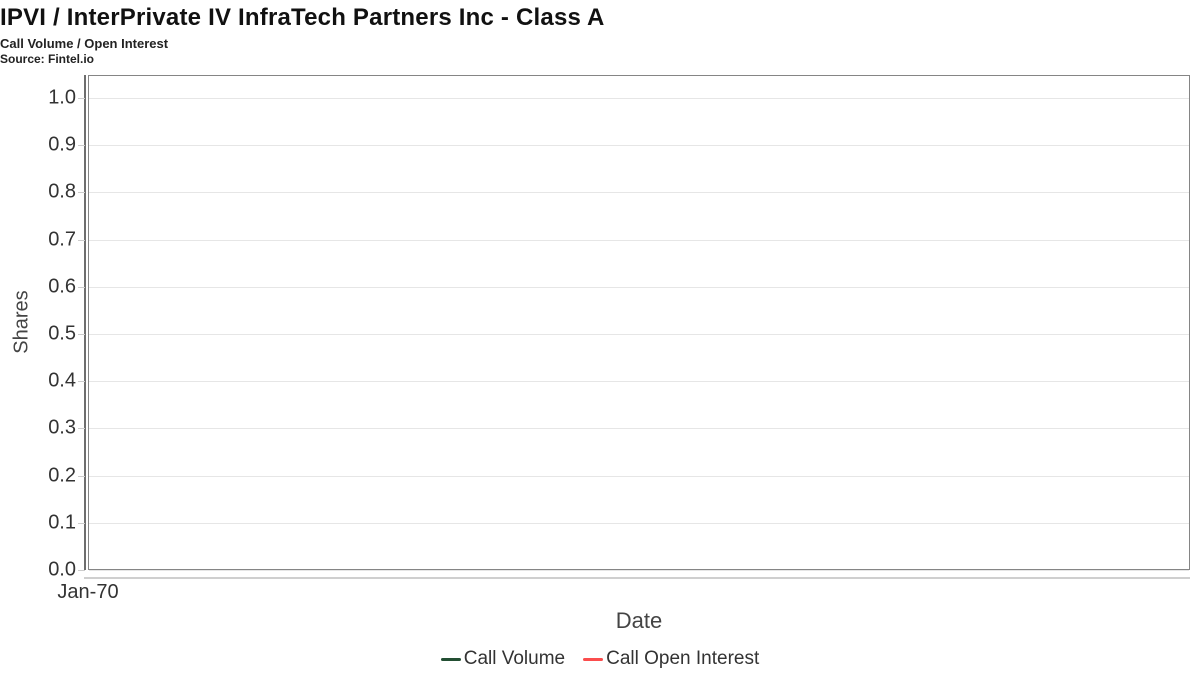 The width and height of the screenshot is (1200, 675). Describe the element at coordinates (62, 144) in the screenshot. I see `y-tick-label: 0.9` at that location.